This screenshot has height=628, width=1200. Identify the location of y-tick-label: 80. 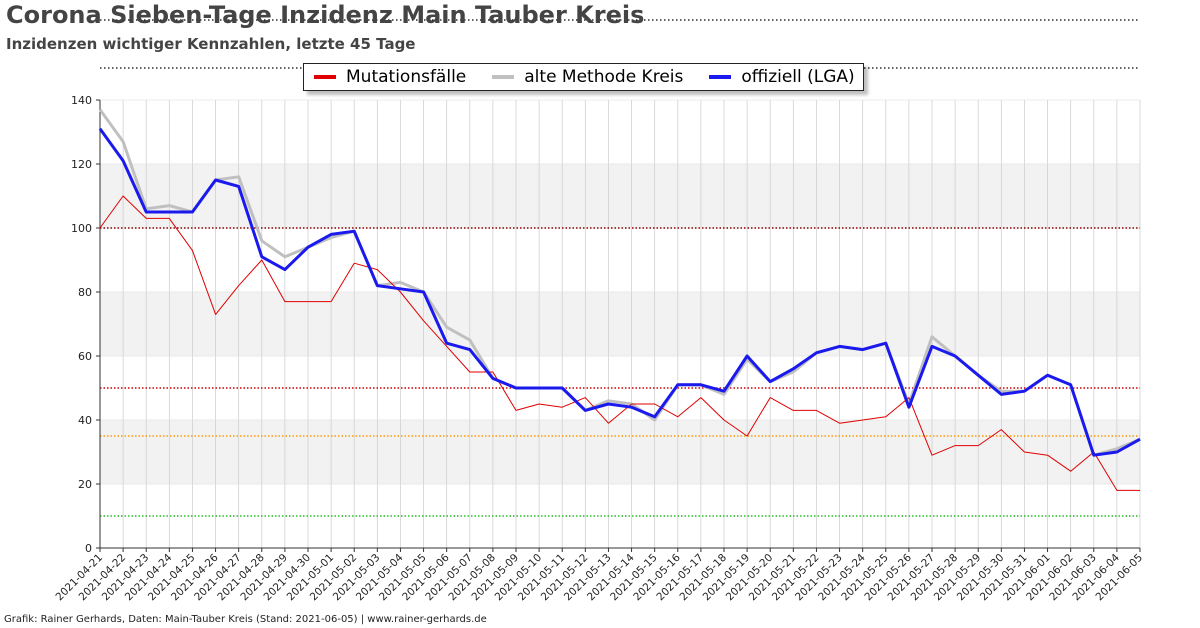
(85, 292).